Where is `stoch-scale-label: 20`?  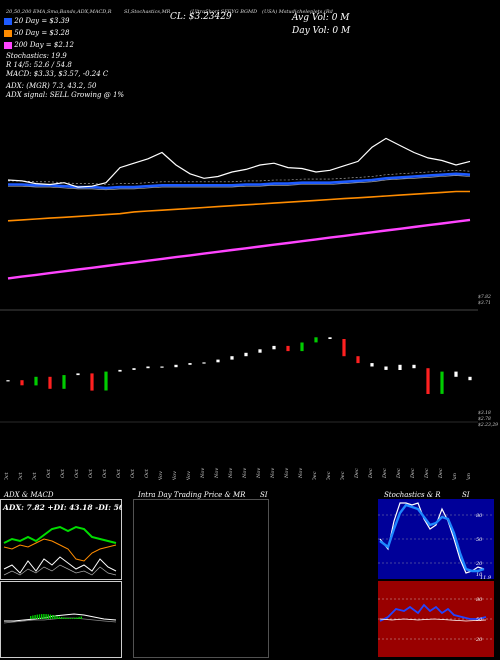
stoch-scale-label: 20 is located at coordinates (479, 564).